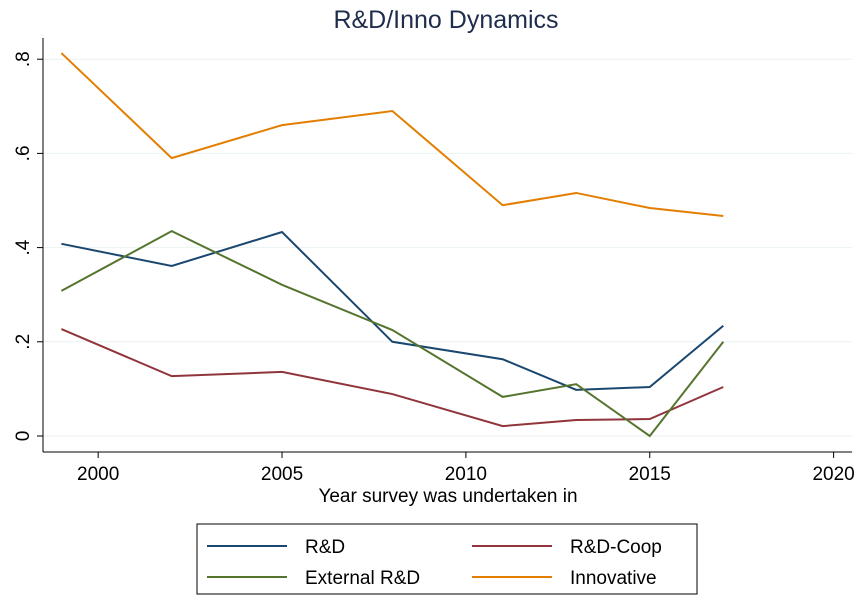 This screenshot has height=597, width=862. I want to click on y-tick-label: .8, so click(23, 59).